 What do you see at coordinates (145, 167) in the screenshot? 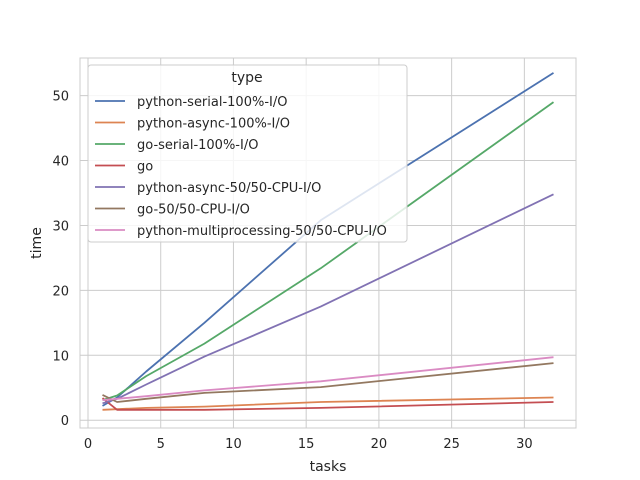
I see `legend-label-3: go` at bounding box center [145, 167].